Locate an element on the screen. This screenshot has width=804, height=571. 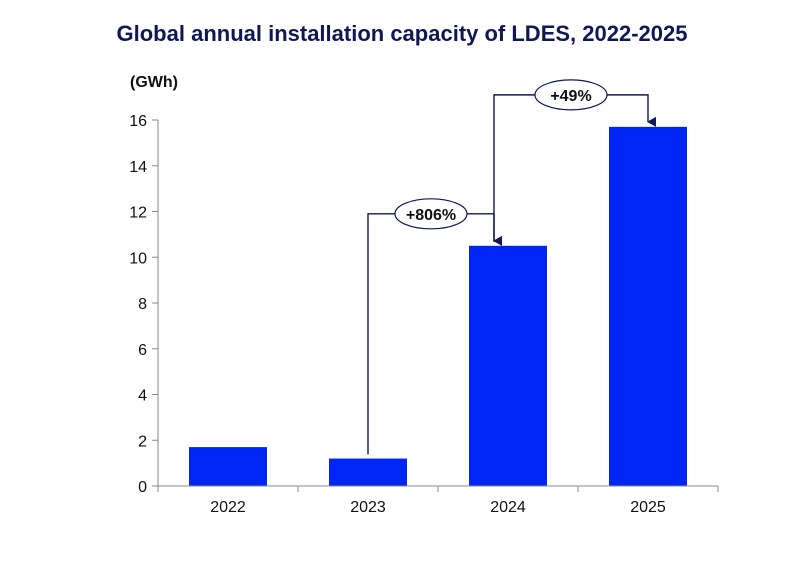
growth-label: +49% is located at coordinates (570, 96).